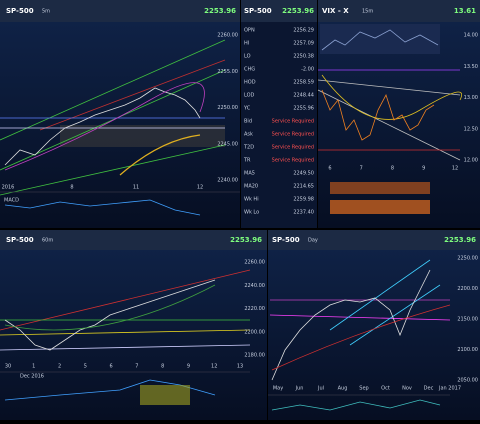 The width and height of the screenshot is (480, 424). Describe the element at coordinates (246, 44) in the screenshot. I see `quote-label: HI` at that location.